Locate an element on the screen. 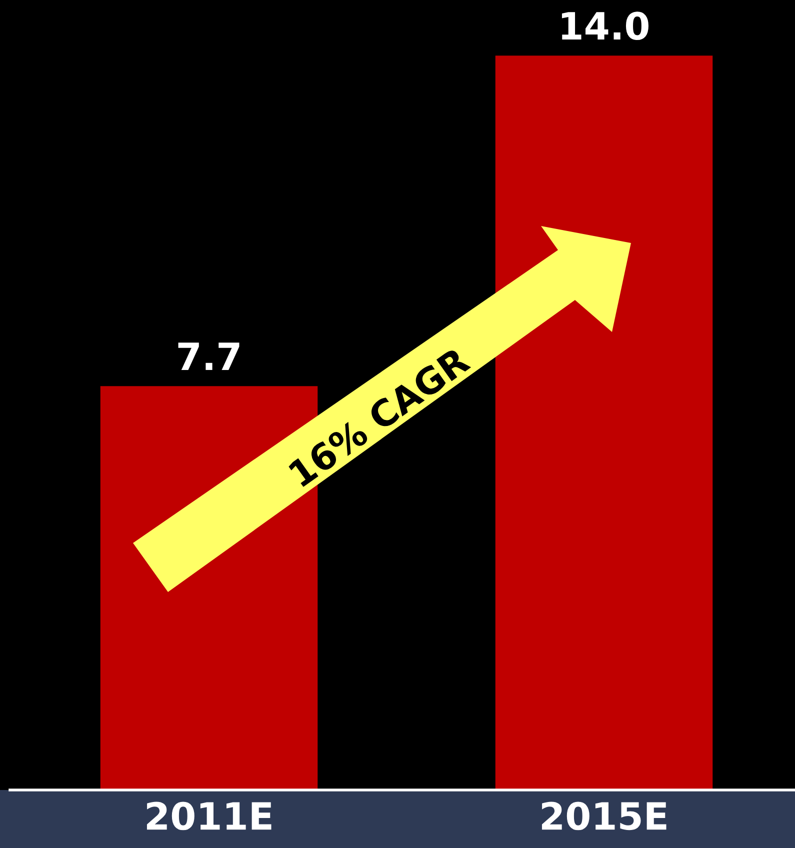 This screenshot has width=795, height=848. x-tick-label: 2015E is located at coordinates (604, 816).